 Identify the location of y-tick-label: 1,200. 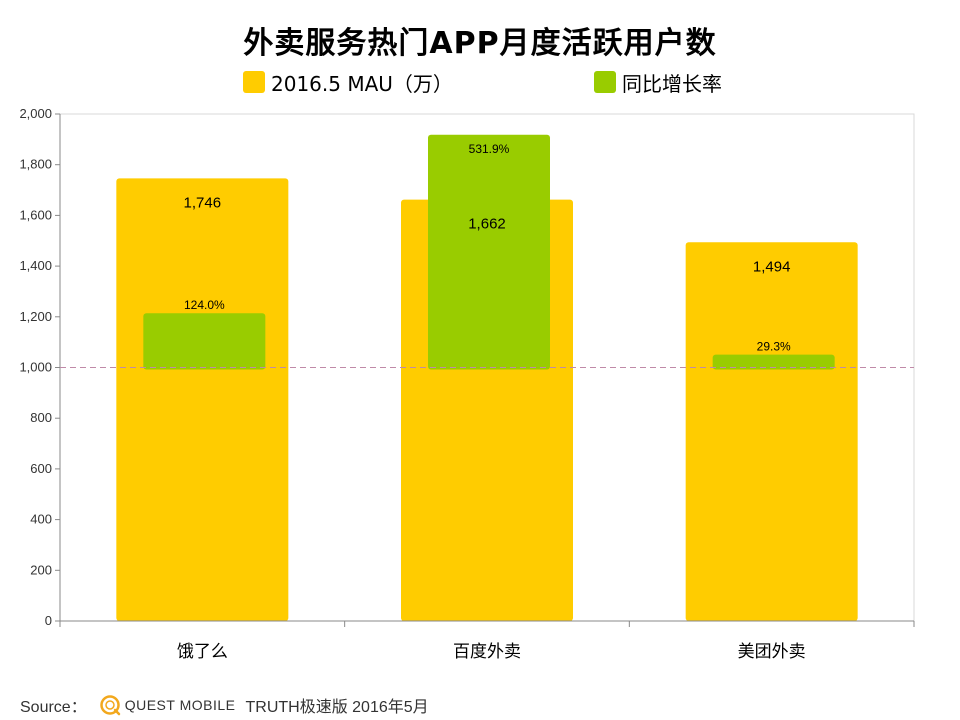
(35, 316).